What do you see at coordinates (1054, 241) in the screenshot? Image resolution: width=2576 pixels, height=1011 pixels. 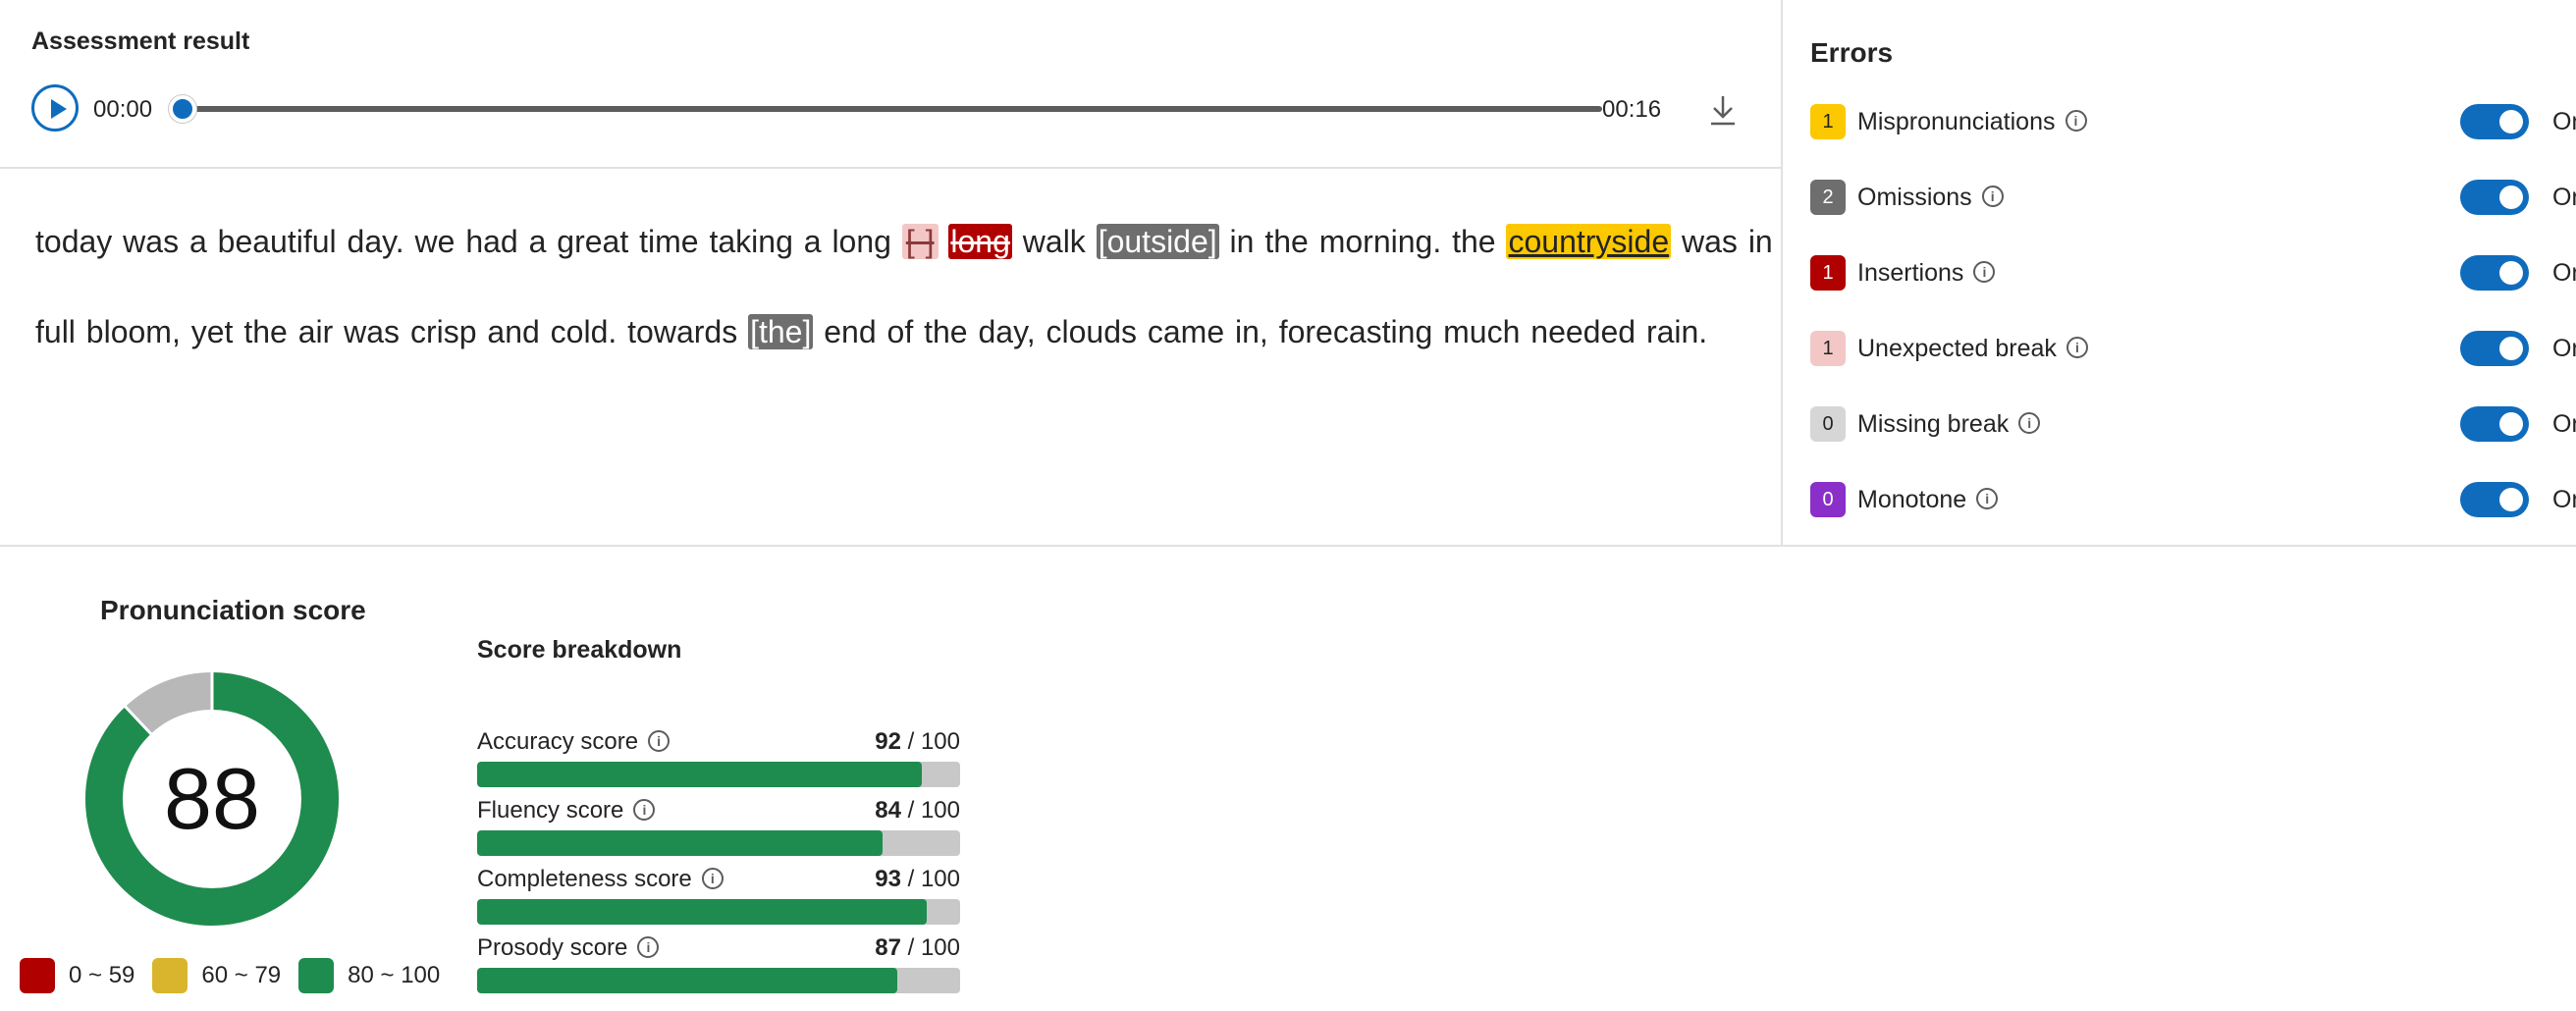 I see `transcript-text: walk` at bounding box center [1054, 241].